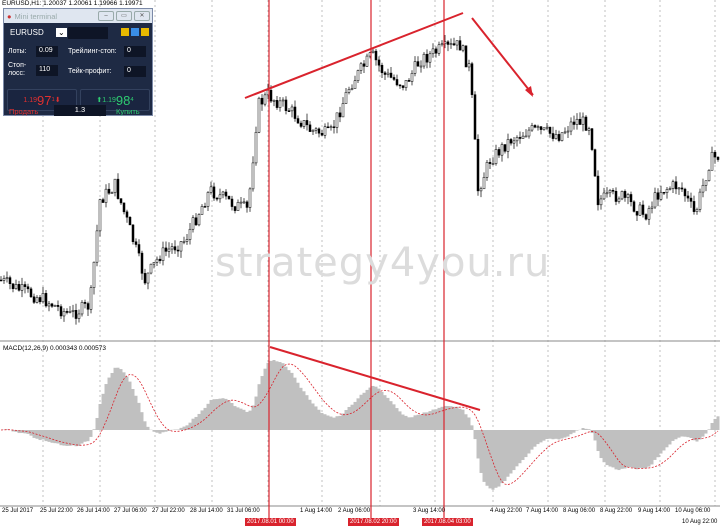 This screenshot has width=720, height=528. I want to click on sl-input: 110, so click(47, 70).